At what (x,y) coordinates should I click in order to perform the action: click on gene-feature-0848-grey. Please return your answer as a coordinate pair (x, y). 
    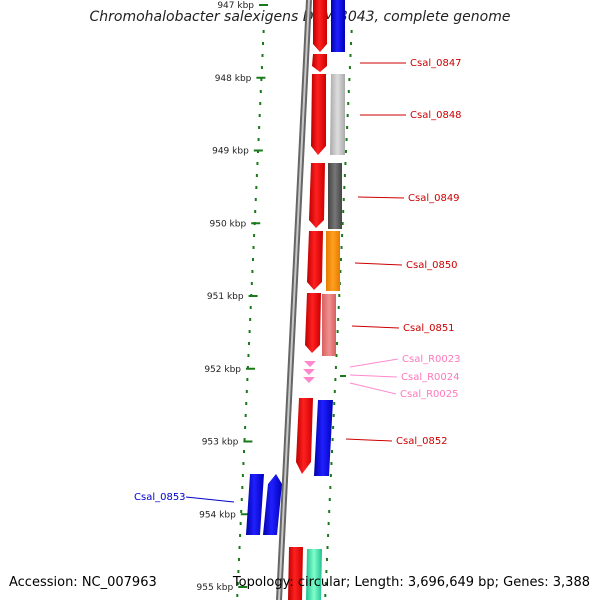
    Looking at the image, I should click on (337, 114).